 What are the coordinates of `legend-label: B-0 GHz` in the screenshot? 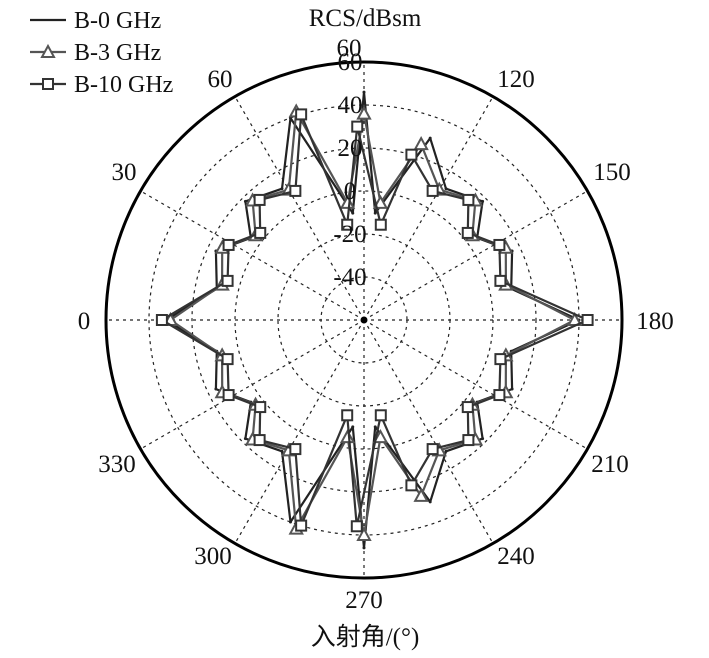 It's located at (117, 21).